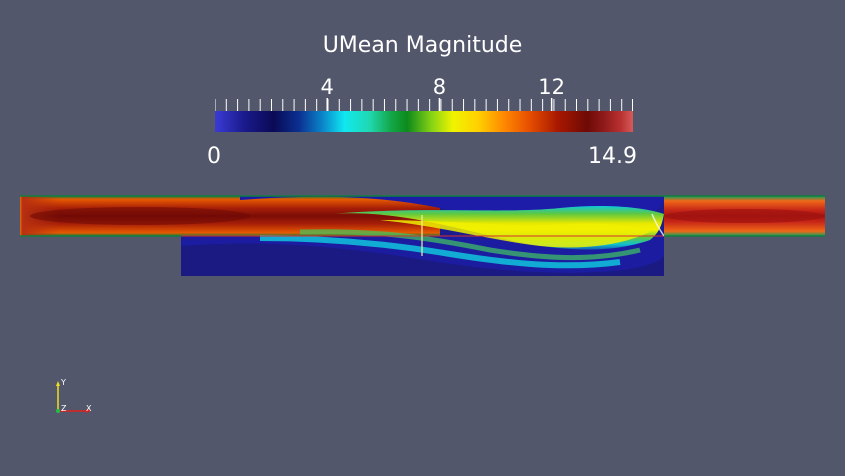  I want to click on color-legend, so click(423, 114).